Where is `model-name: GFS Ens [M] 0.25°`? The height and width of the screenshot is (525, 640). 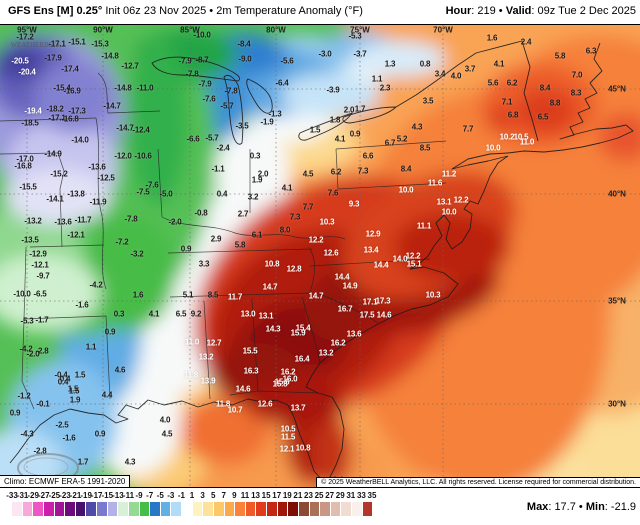
model-name: GFS Ens [M] 0.25° is located at coordinates (55, 11).